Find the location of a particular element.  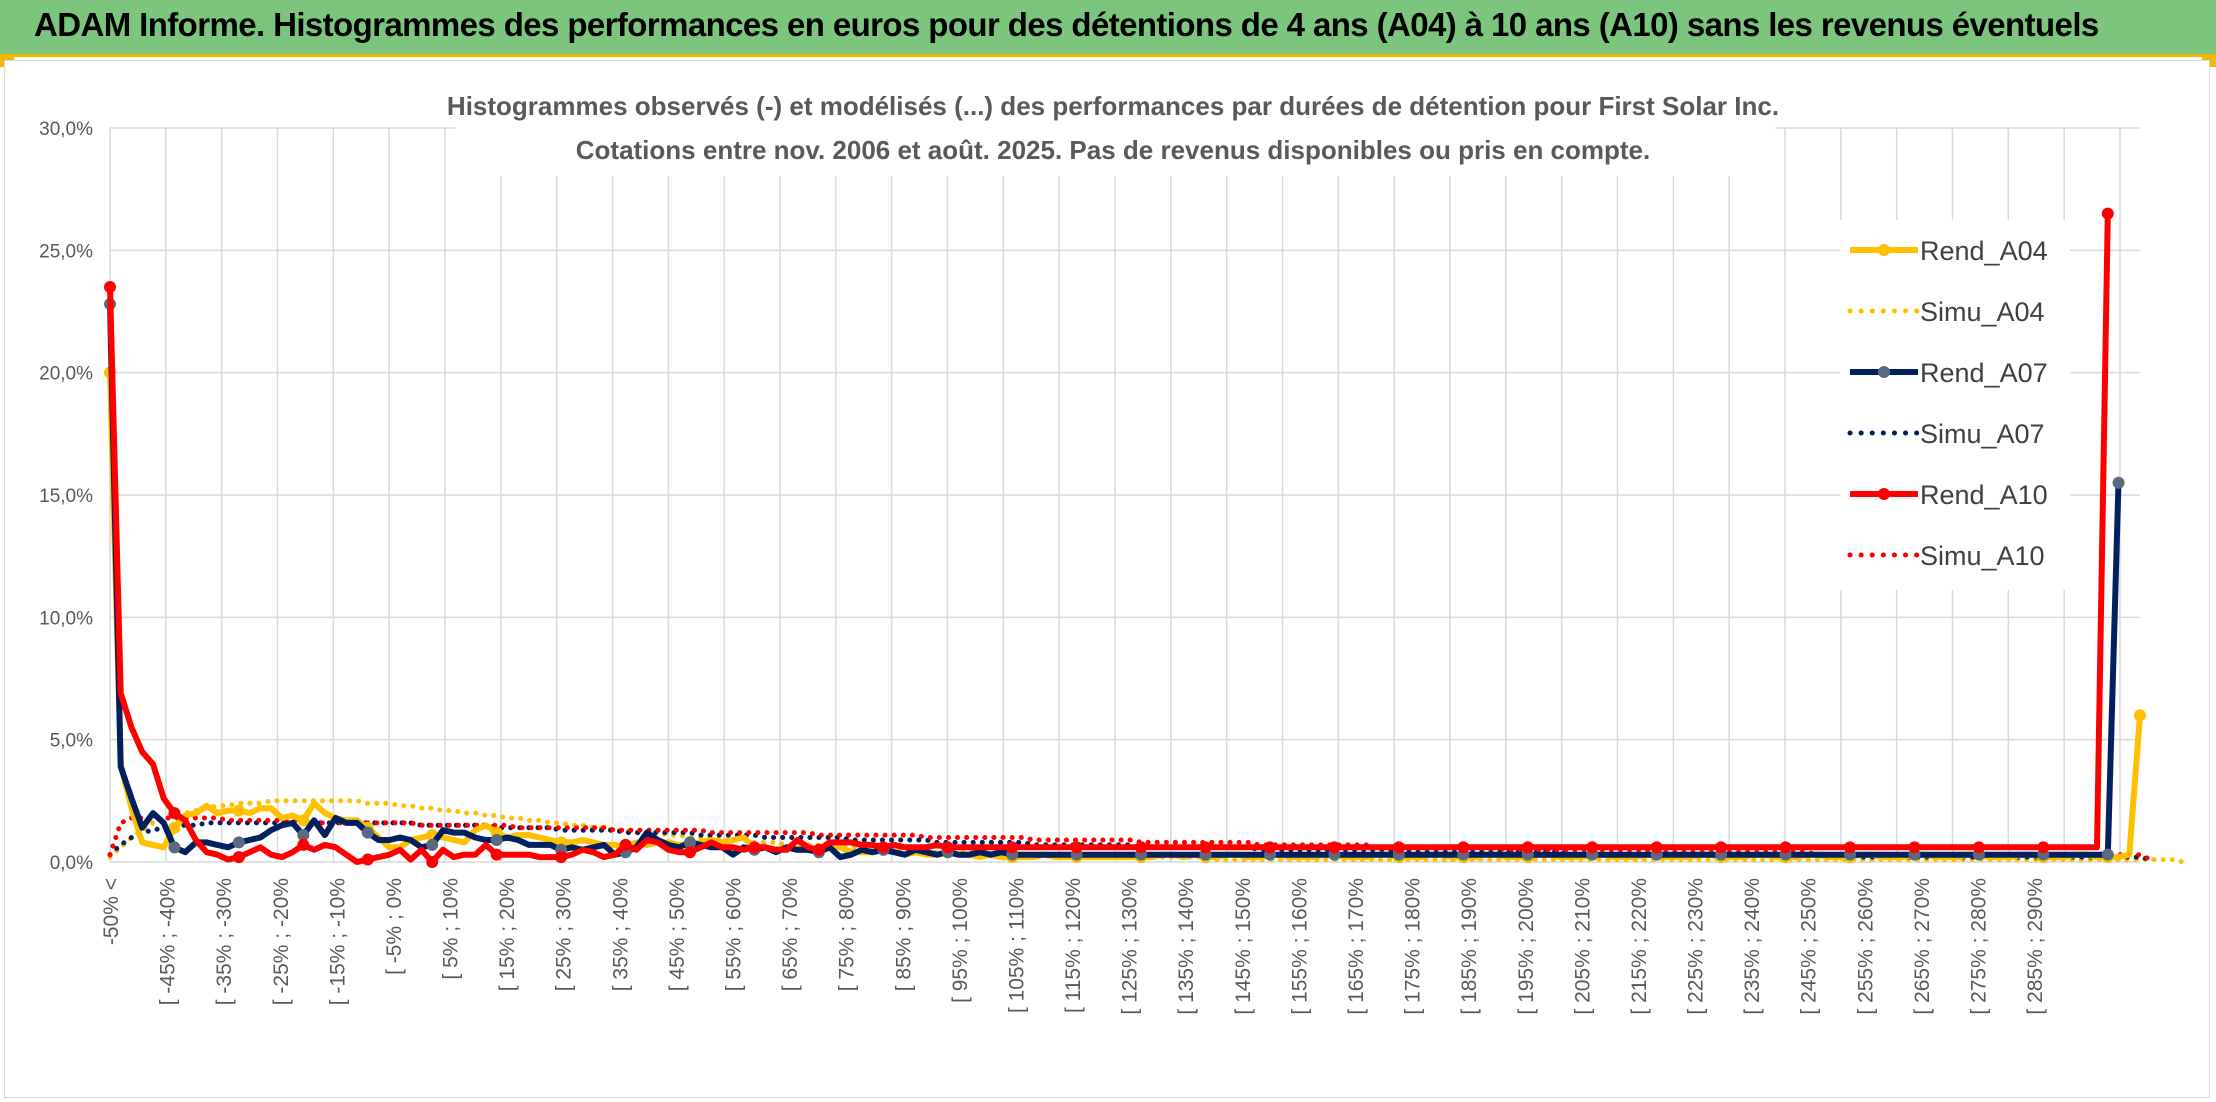

x-tick-label: [ -35% ; -30% is located at coordinates (224, 941).